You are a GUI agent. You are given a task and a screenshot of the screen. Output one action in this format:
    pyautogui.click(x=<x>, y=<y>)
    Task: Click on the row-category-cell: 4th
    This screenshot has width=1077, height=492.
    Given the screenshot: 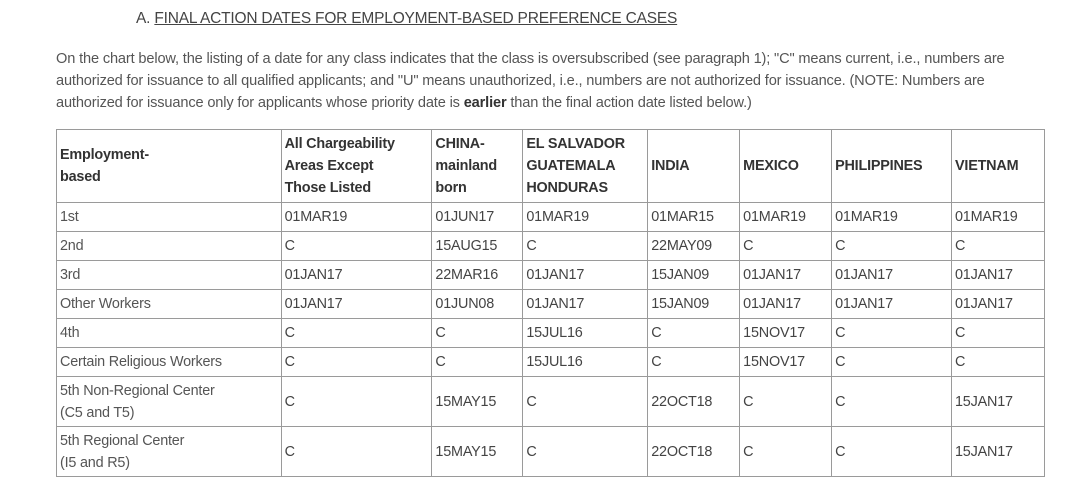 What is the action you would take?
    pyautogui.click(x=169, y=333)
    